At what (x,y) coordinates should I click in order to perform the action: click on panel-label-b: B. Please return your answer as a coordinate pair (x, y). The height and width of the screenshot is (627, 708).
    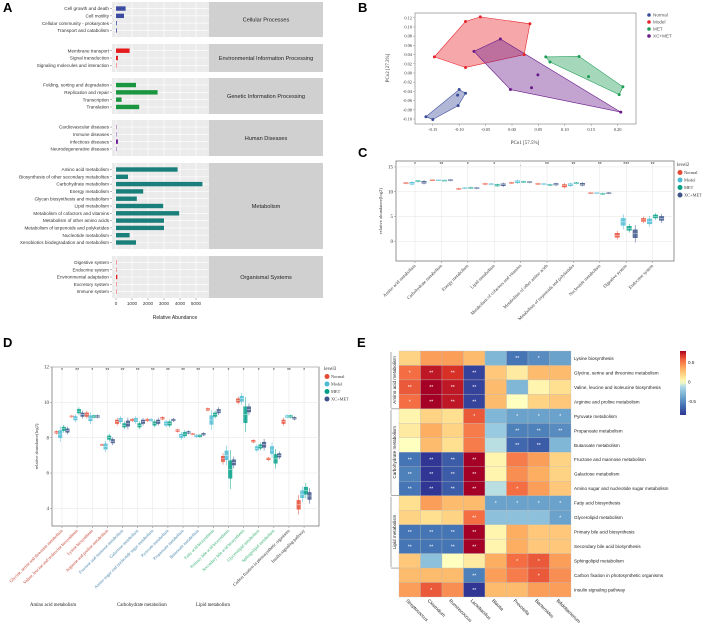
    Looking at the image, I should click on (362, 7).